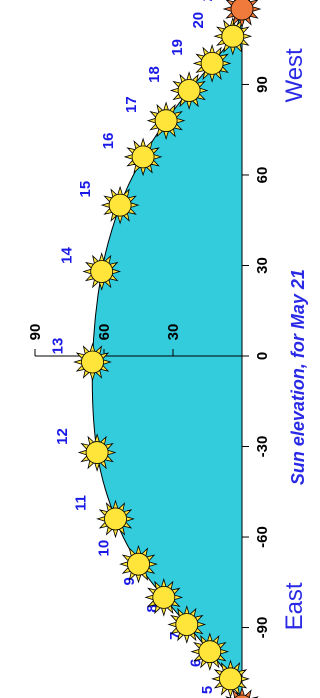  What do you see at coordinates (104, 548) in the screenshot?
I see `hour-label: 10` at bounding box center [104, 548].